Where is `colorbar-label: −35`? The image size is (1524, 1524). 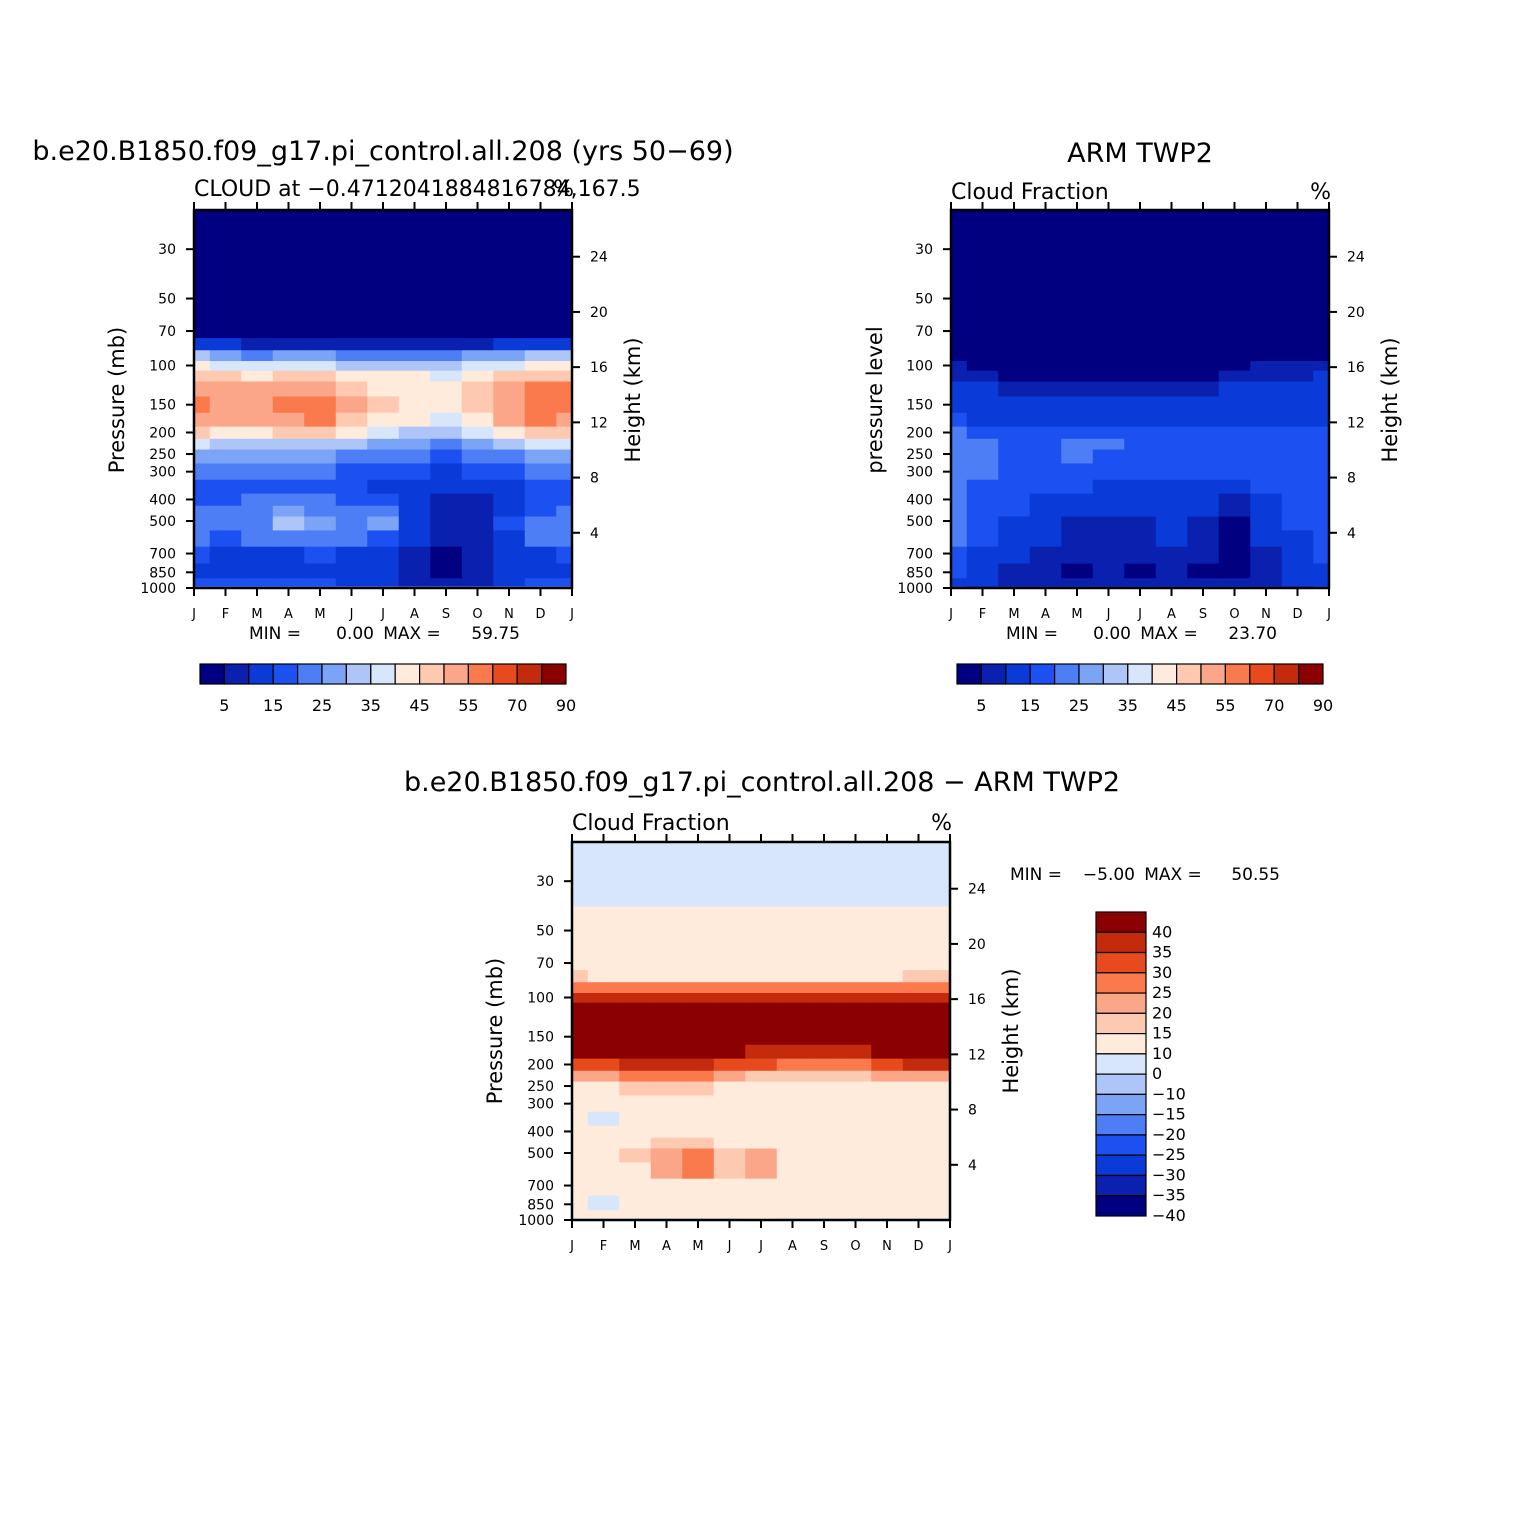 colorbar-label: −35 is located at coordinates (1169, 1195).